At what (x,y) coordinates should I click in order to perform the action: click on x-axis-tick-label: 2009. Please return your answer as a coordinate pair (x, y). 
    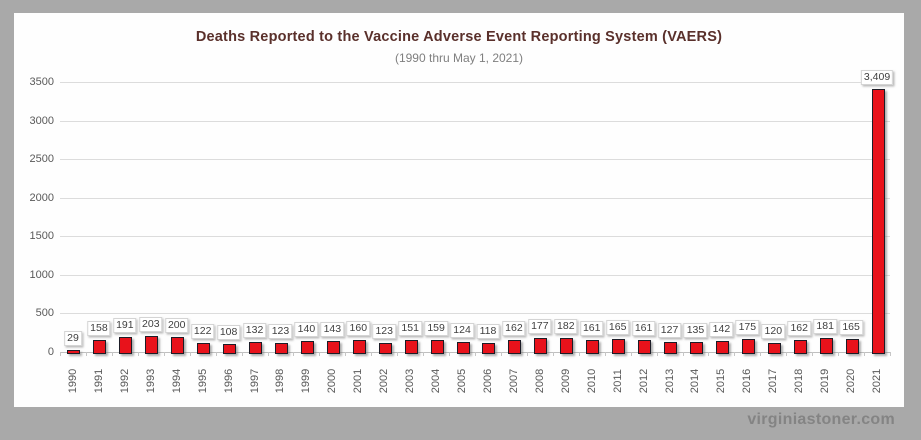
    Looking at the image, I should click on (565, 381).